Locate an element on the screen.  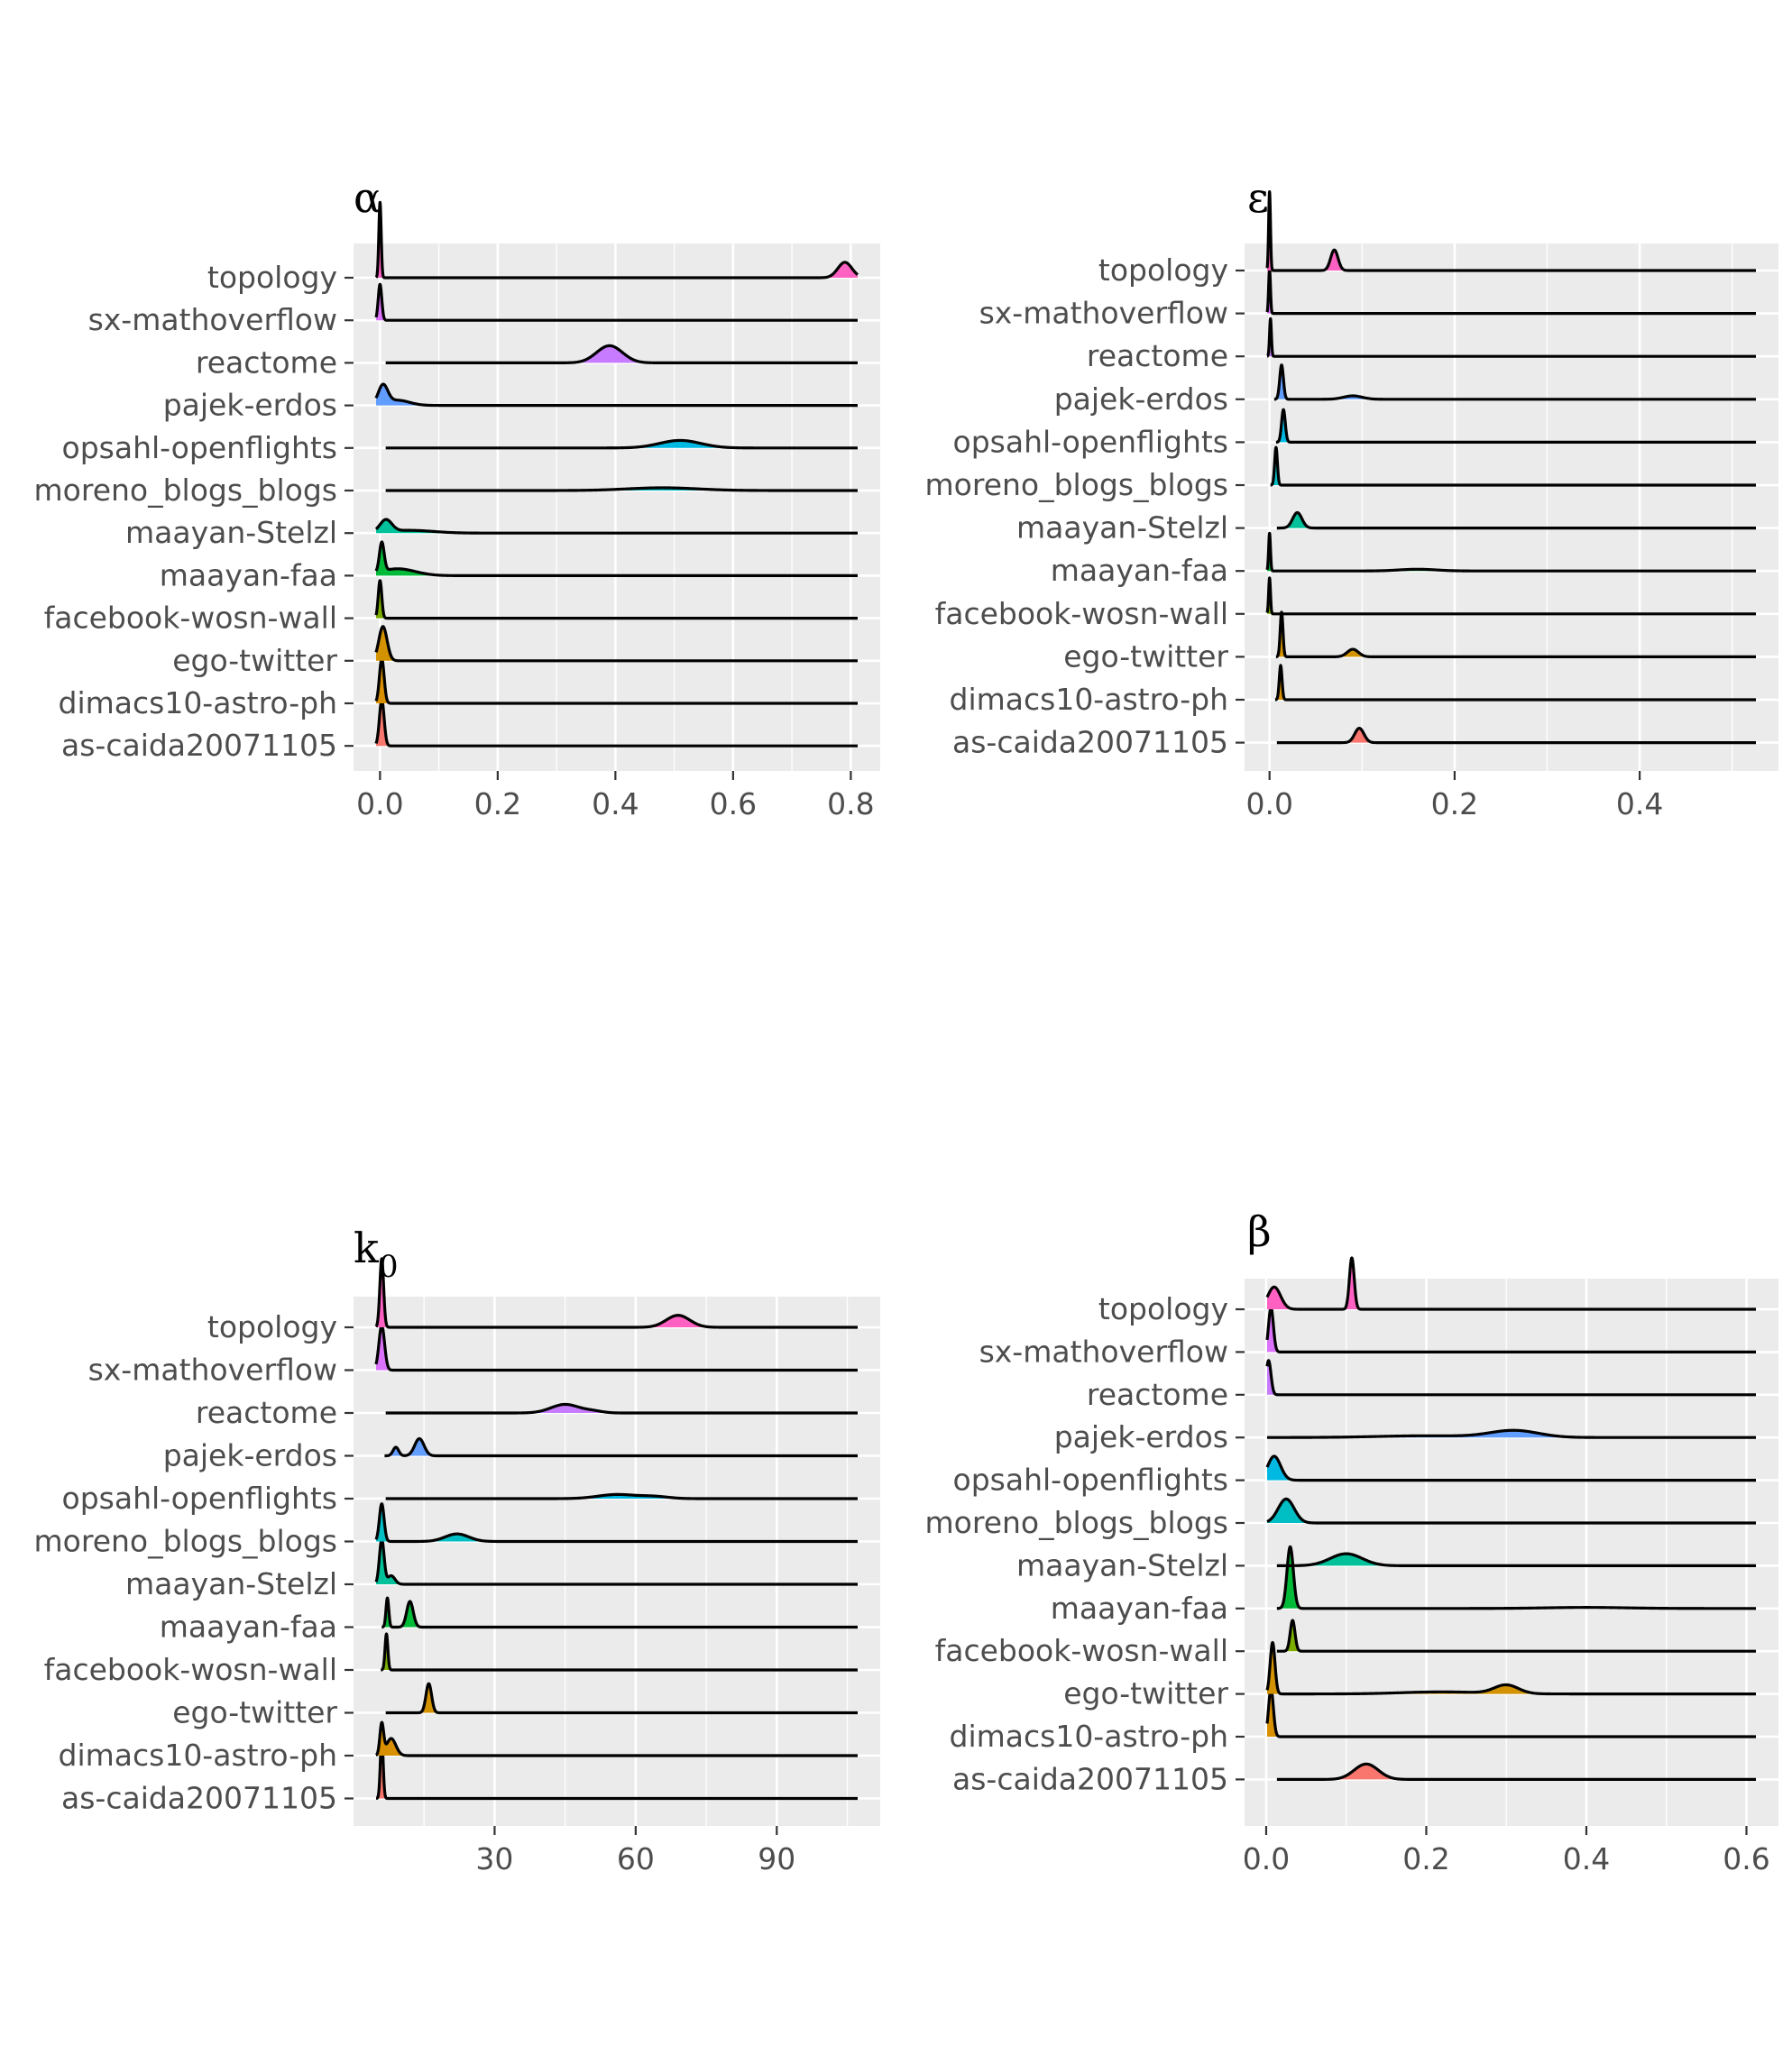
panel-title: k0 is located at coordinates (376, 1255).